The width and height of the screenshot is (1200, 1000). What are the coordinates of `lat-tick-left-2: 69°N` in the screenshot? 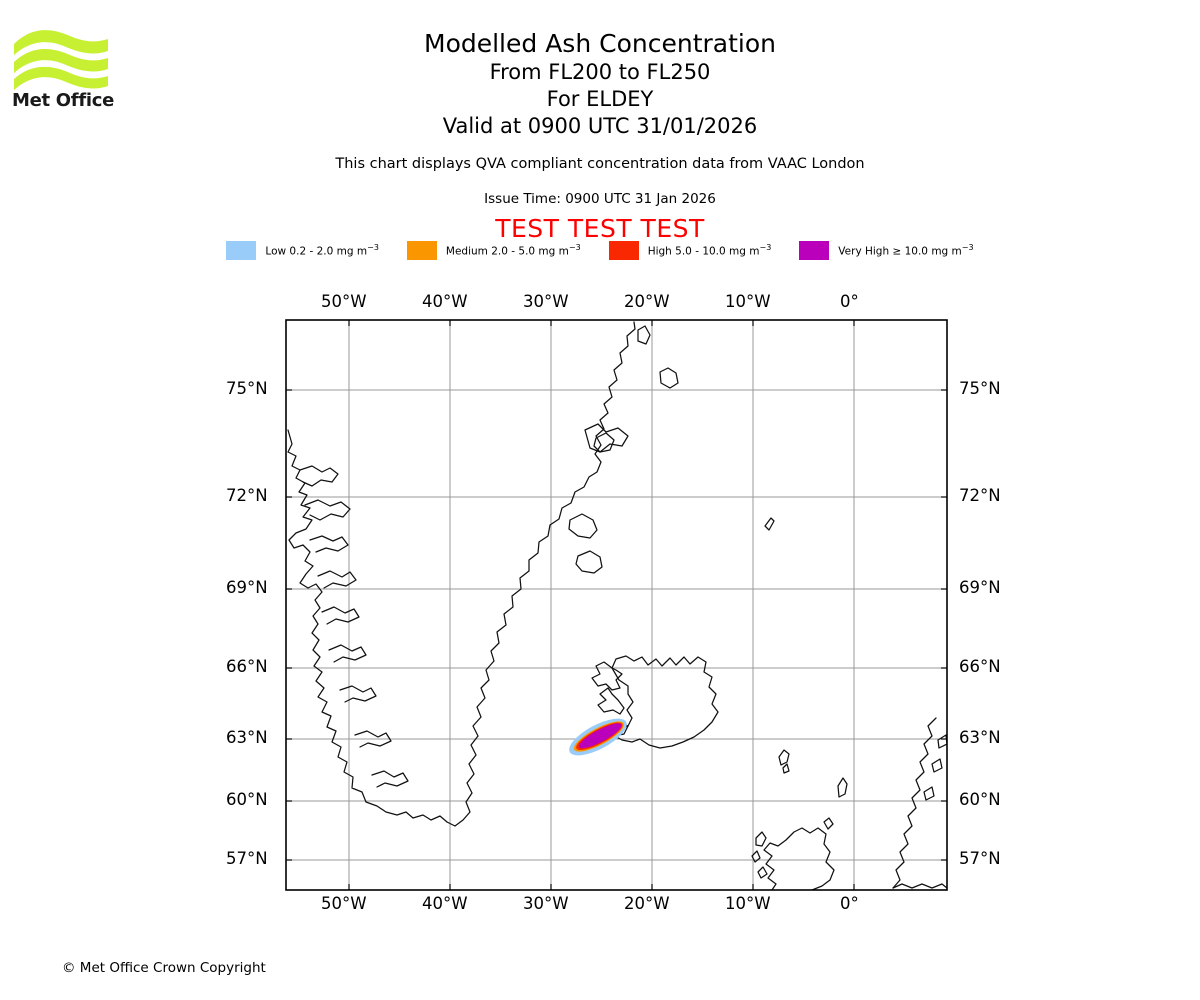 It's located at (247, 587).